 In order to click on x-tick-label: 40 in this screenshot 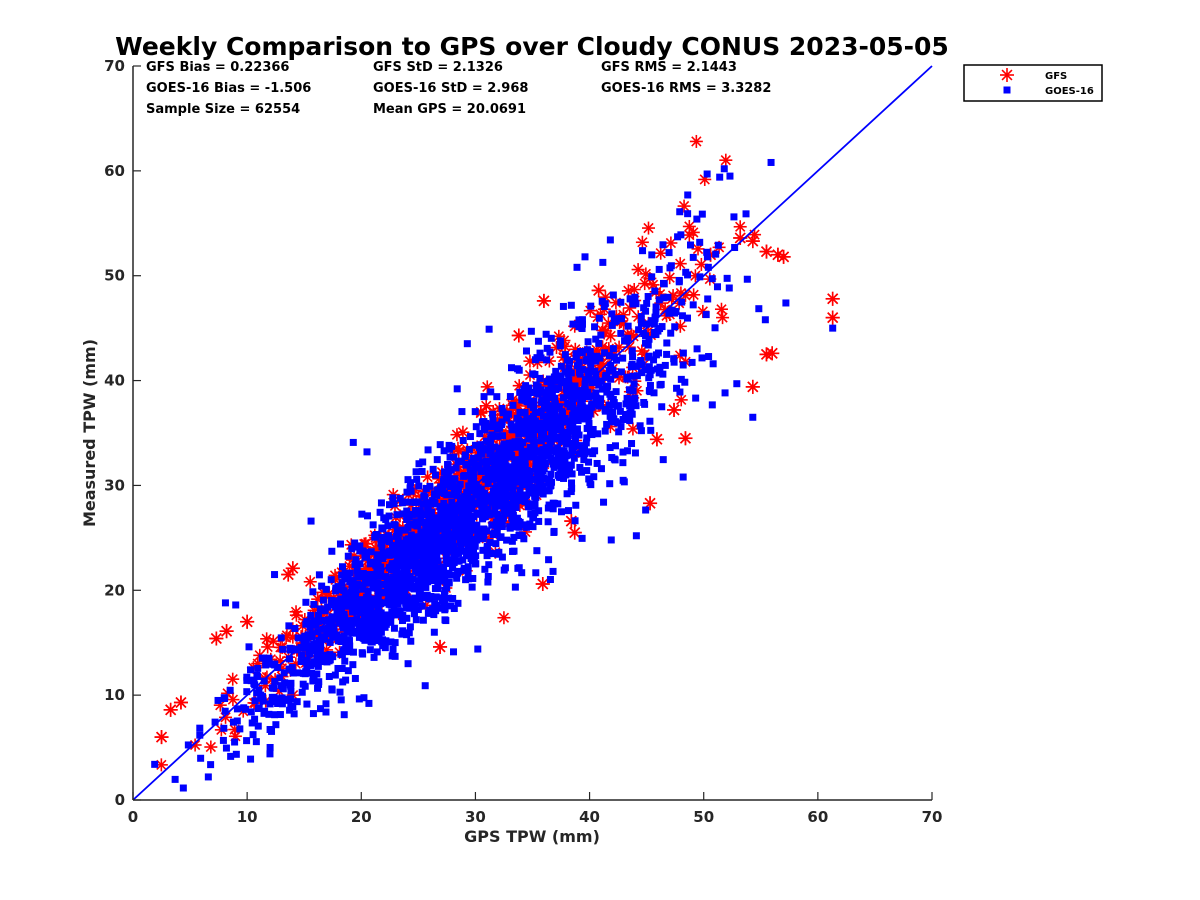, I will do `click(589, 817)`.